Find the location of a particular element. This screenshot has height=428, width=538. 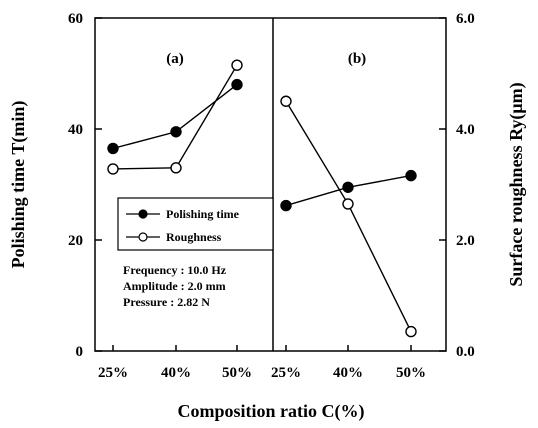

legend-label-polishing-time: Polishing time is located at coordinates (203, 214).